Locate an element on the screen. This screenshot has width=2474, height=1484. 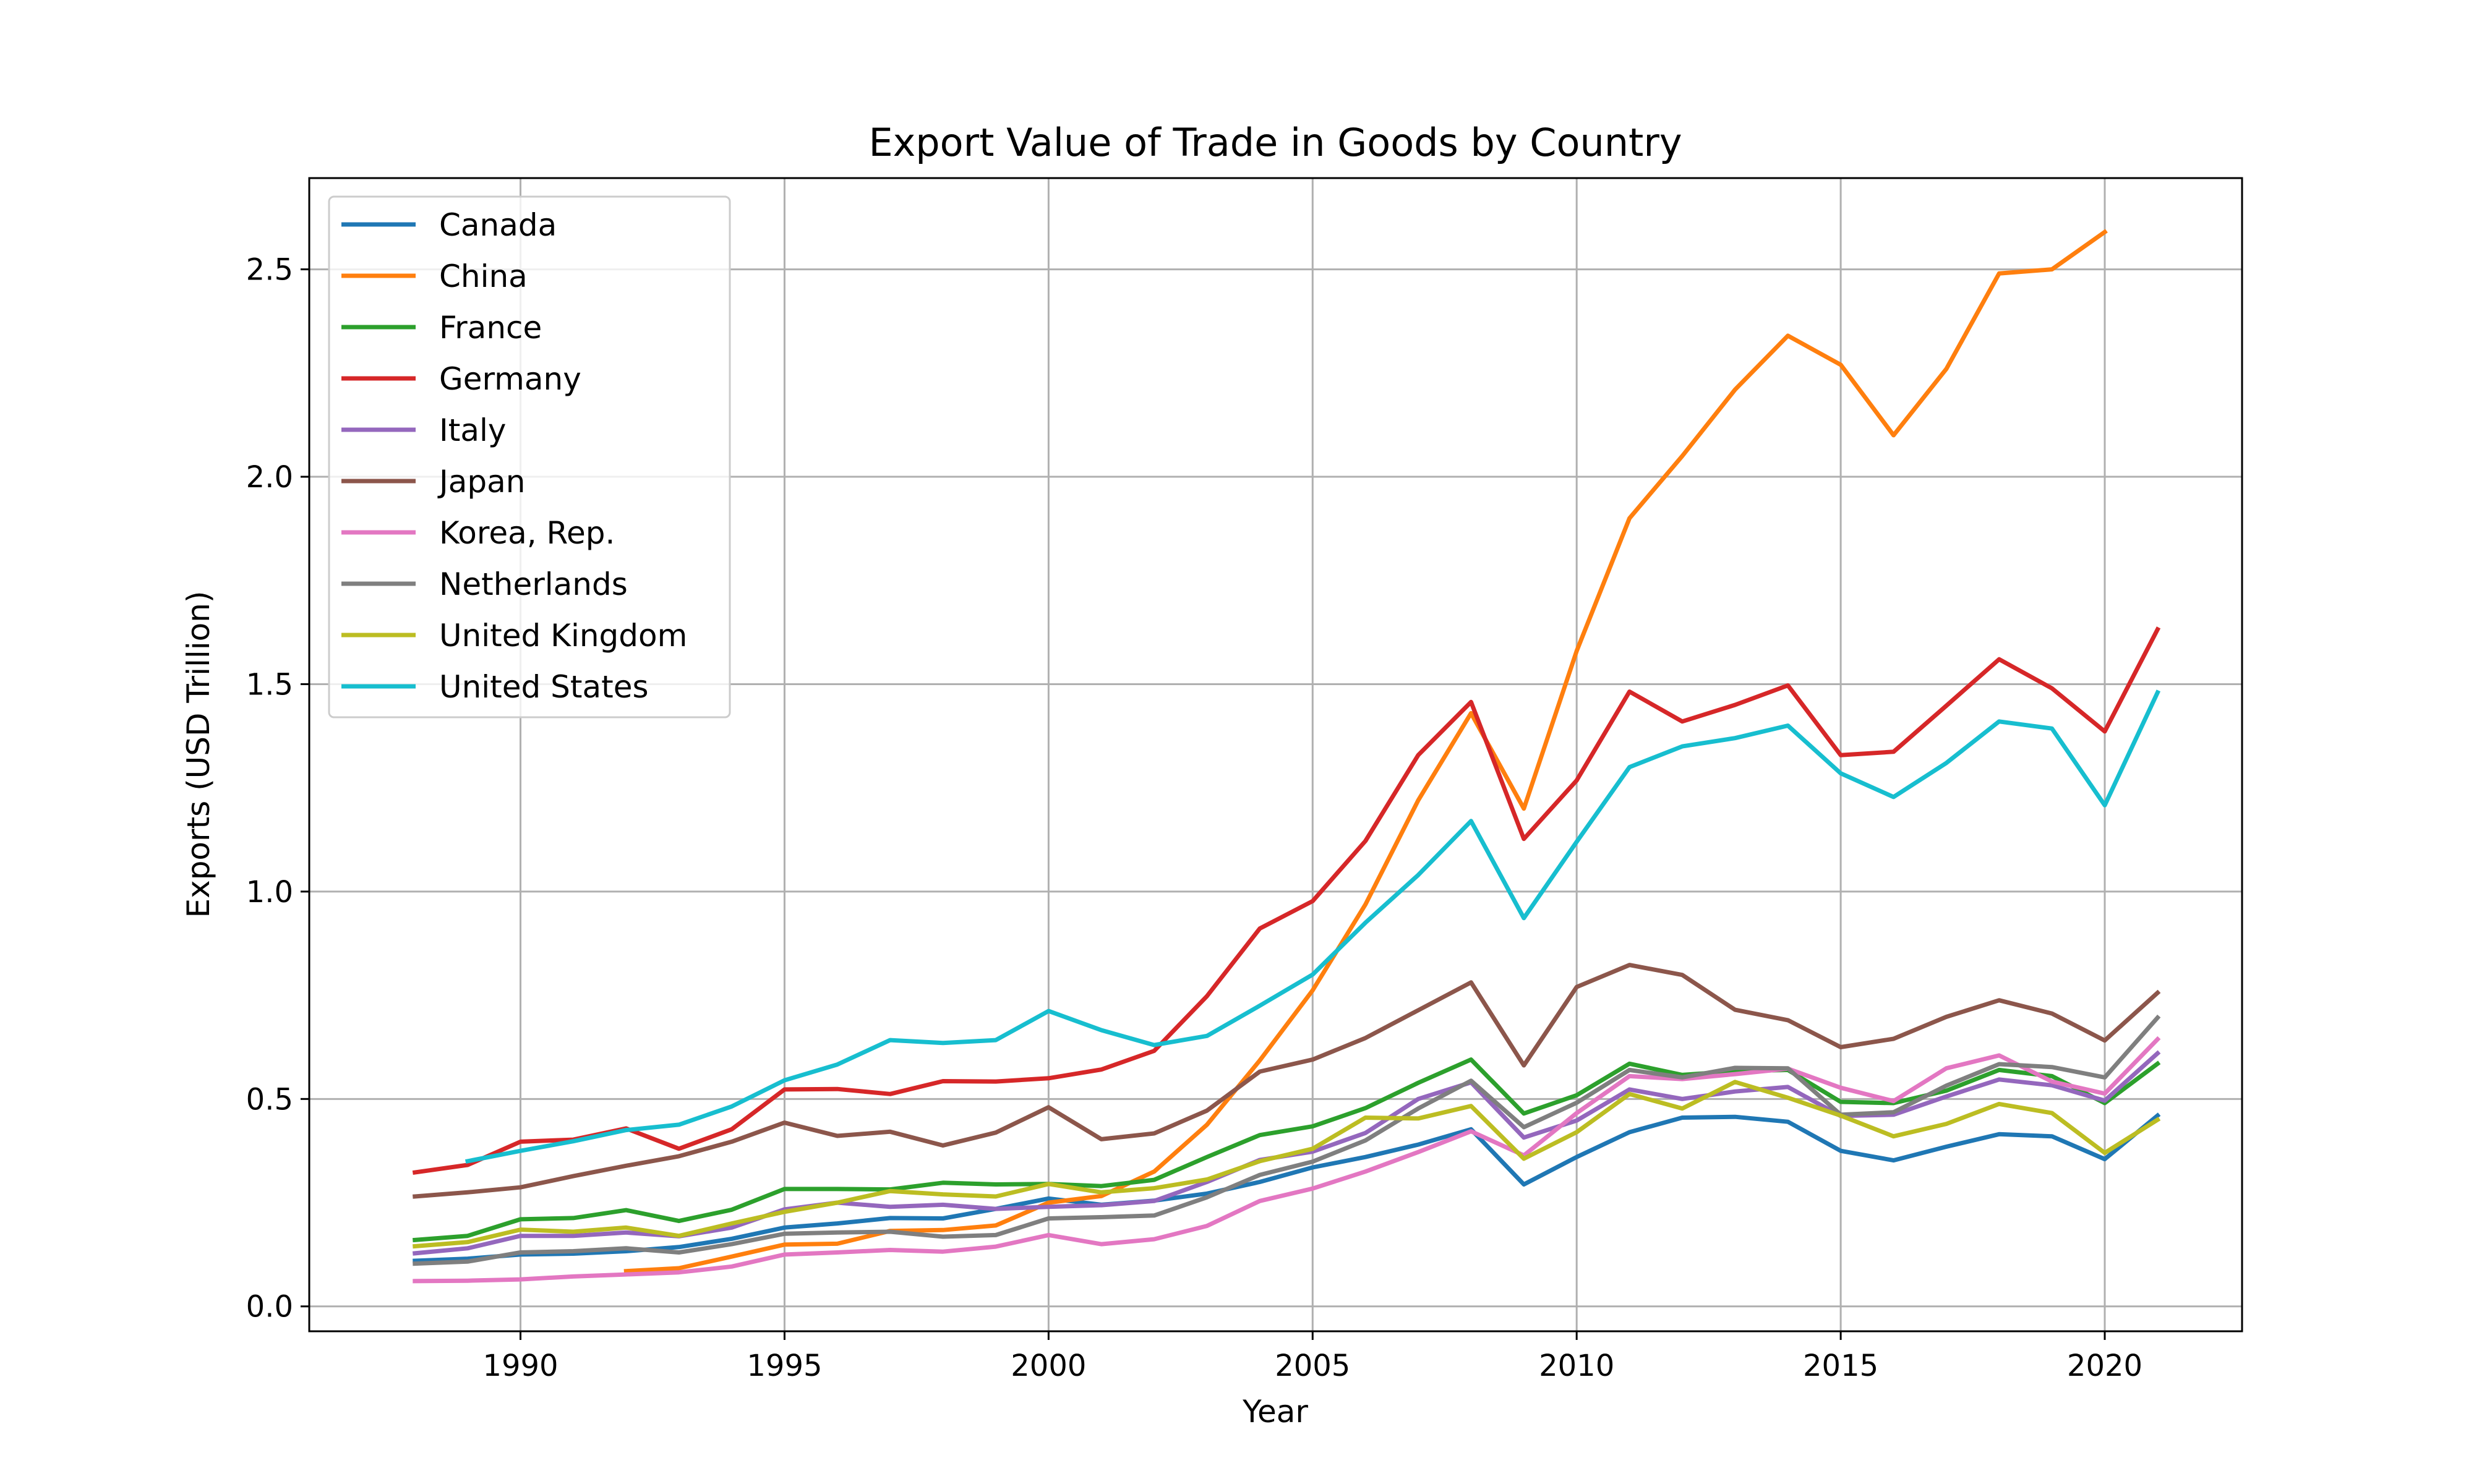
legend-label-germany: Germany is located at coordinates (510, 379).